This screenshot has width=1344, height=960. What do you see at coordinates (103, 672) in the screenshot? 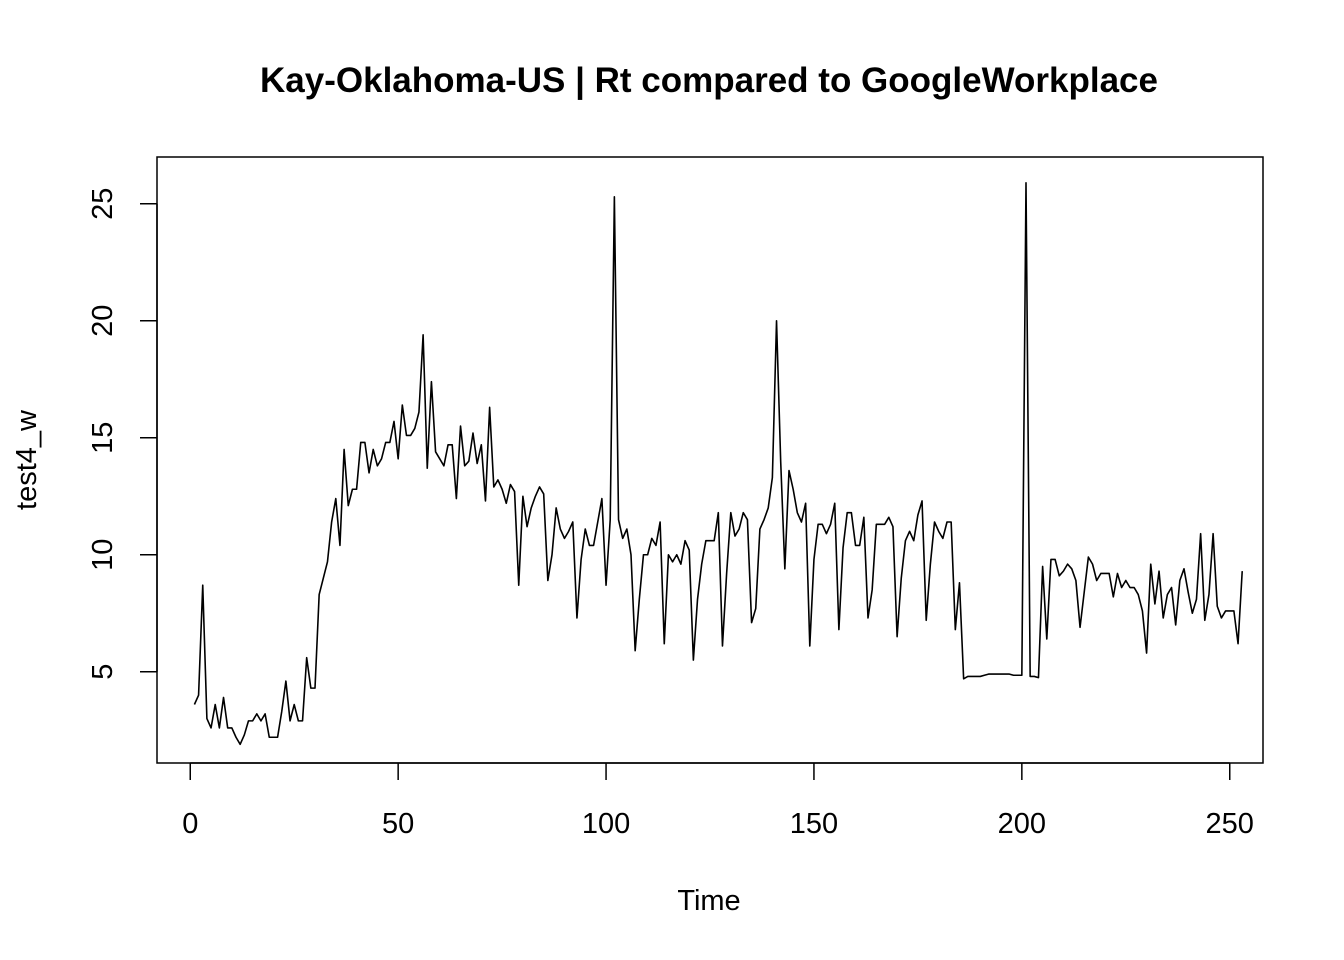
I see `y-tick-label: 5` at bounding box center [103, 672].